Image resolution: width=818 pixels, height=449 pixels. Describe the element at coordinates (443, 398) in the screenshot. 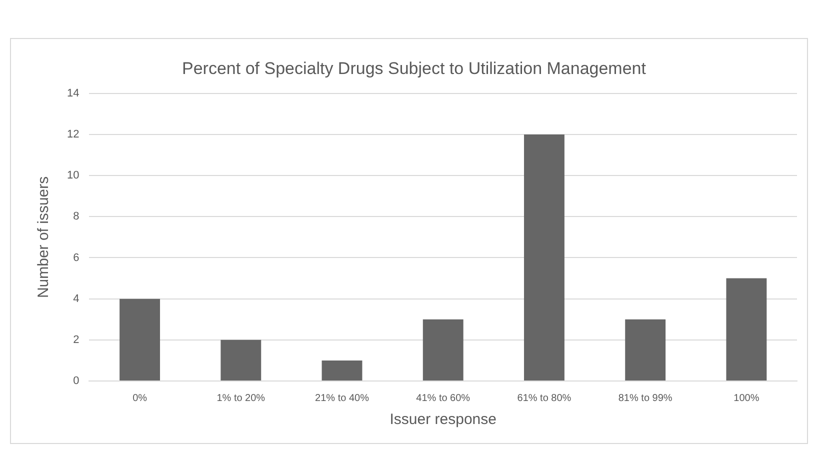

I see `x-tick-label: 41% to 60%` at that location.